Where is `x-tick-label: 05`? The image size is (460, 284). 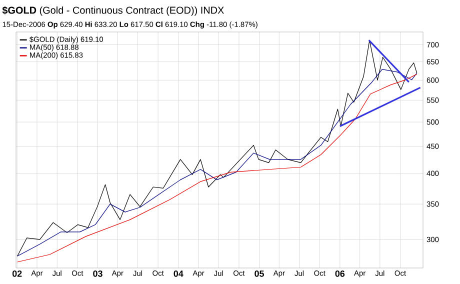
x-tick-label: 05 is located at coordinates (259, 273).